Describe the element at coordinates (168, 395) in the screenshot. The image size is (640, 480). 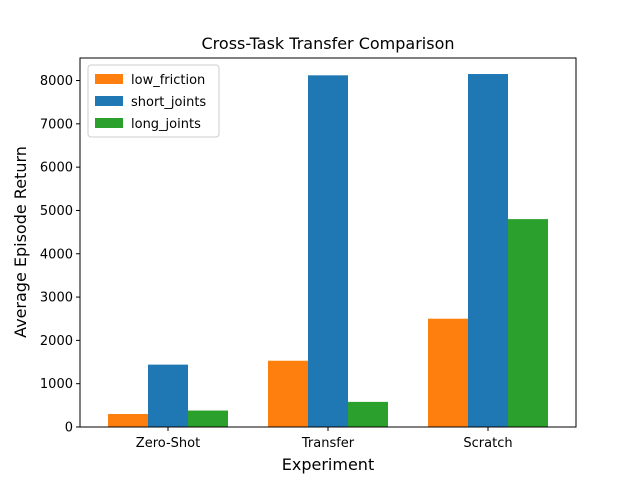
I see `bar-short_joints-zero-shot` at that location.